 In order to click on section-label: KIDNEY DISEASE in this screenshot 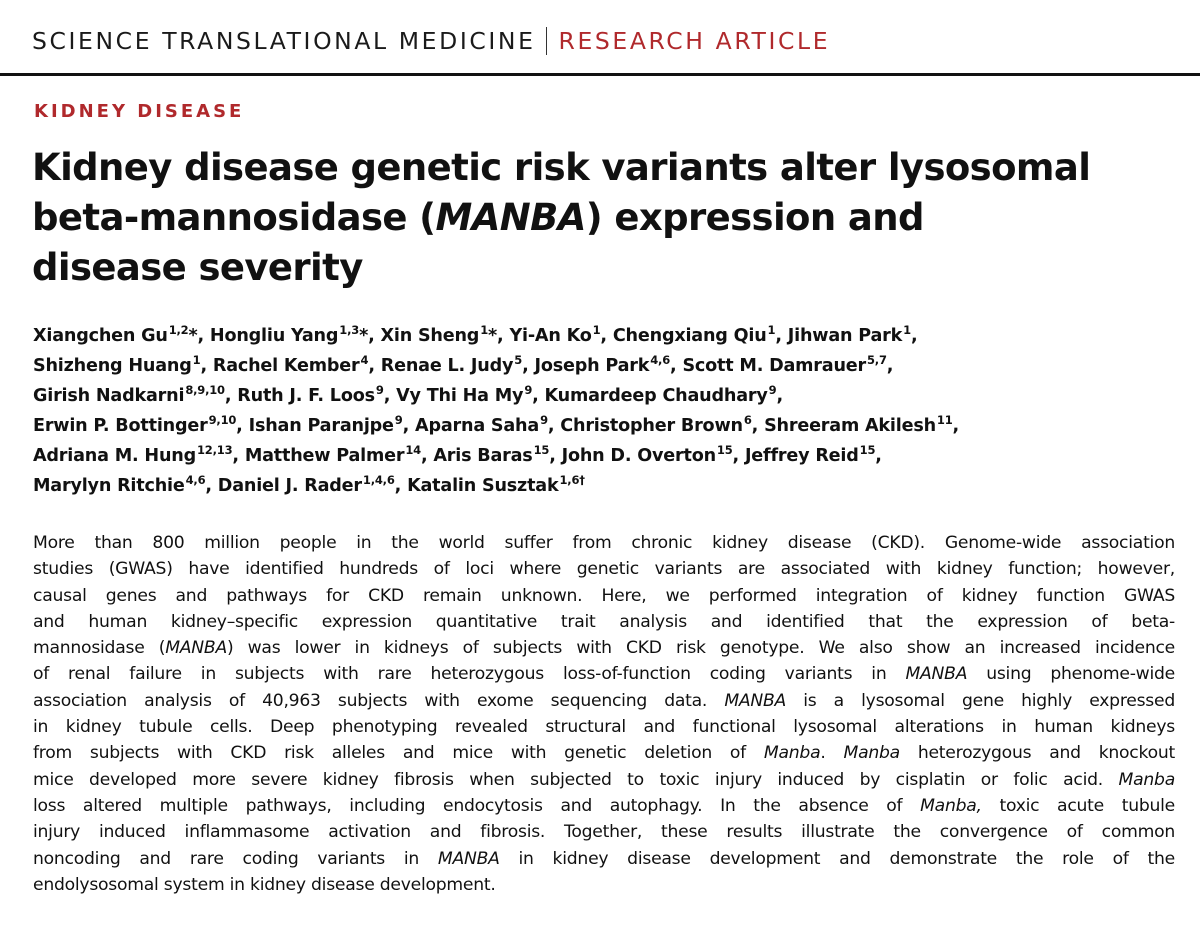, I will do `click(139, 111)`.